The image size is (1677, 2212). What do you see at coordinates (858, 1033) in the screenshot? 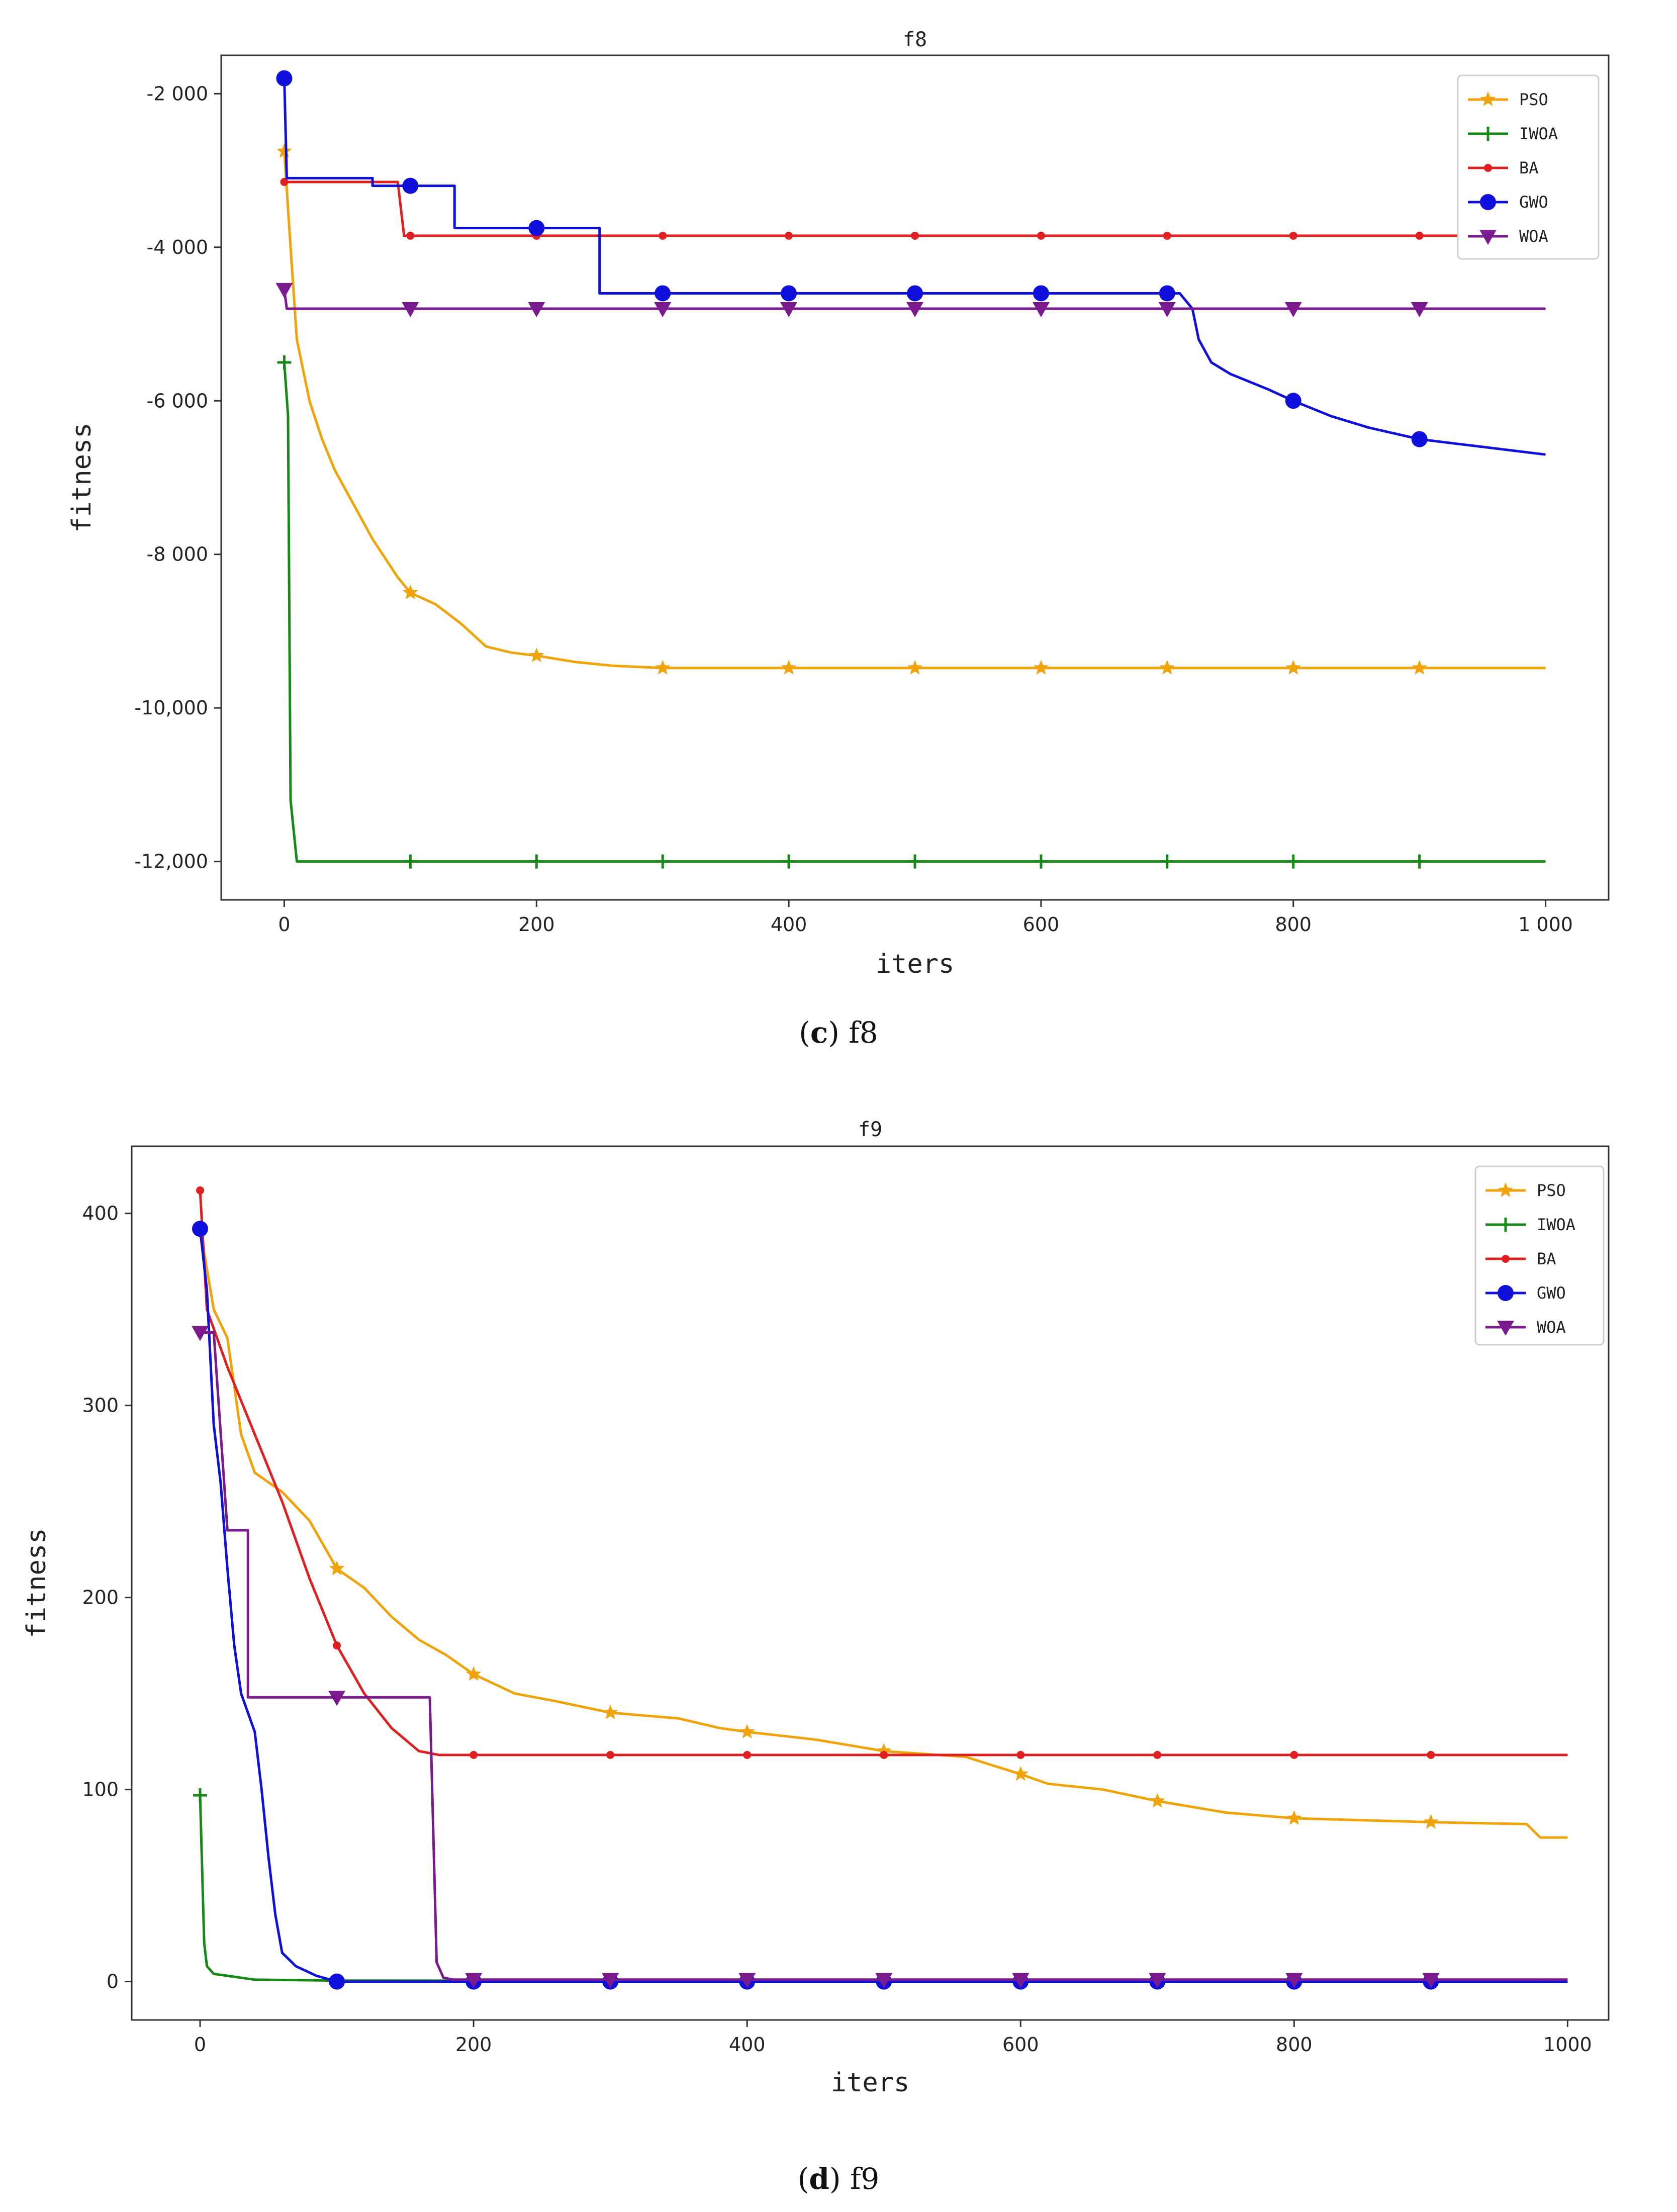
I see `caption-c-text: f8` at bounding box center [858, 1033].